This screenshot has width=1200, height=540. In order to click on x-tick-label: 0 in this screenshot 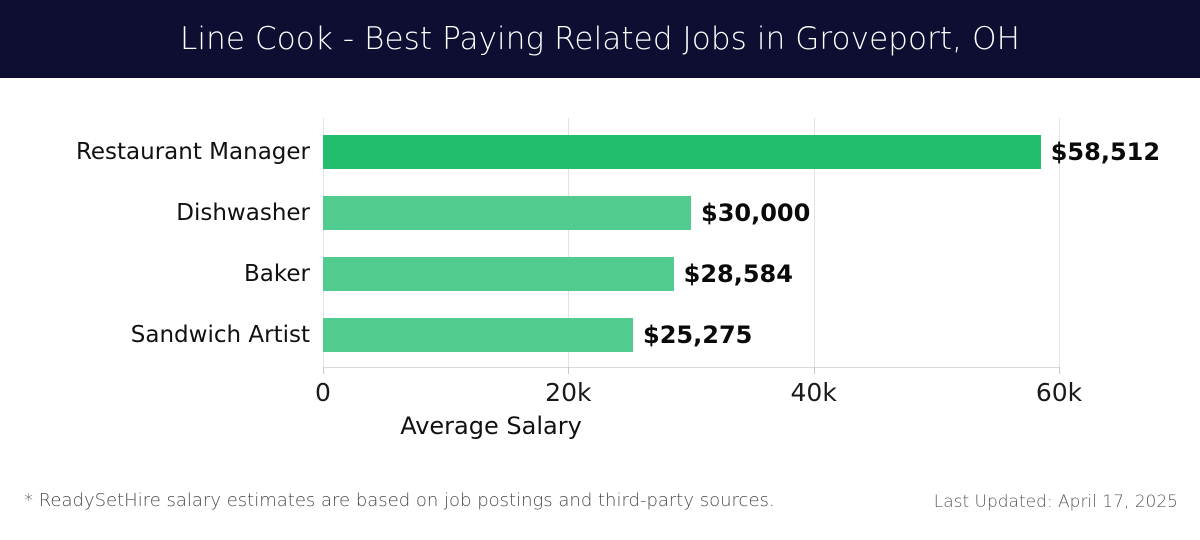, I will do `click(323, 392)`.